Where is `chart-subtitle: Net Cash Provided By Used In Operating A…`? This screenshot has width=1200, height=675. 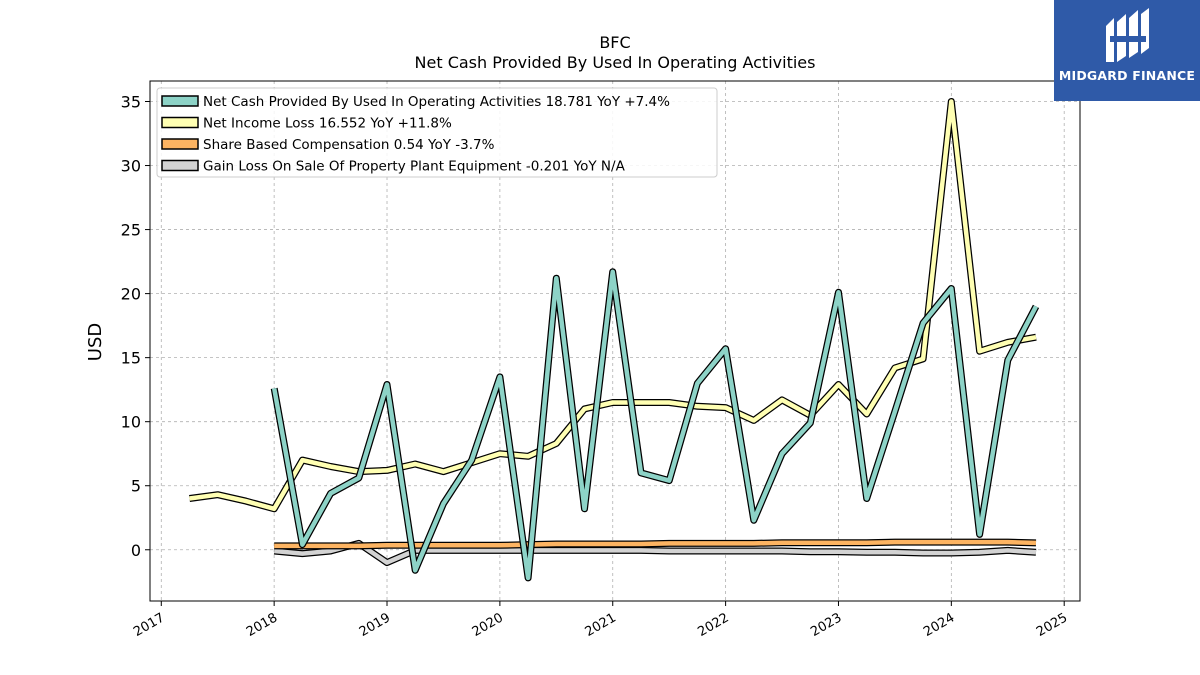
chart-subtitle: Net Cash Provided By Used In Operating A… is located at coordinates (615, 62).